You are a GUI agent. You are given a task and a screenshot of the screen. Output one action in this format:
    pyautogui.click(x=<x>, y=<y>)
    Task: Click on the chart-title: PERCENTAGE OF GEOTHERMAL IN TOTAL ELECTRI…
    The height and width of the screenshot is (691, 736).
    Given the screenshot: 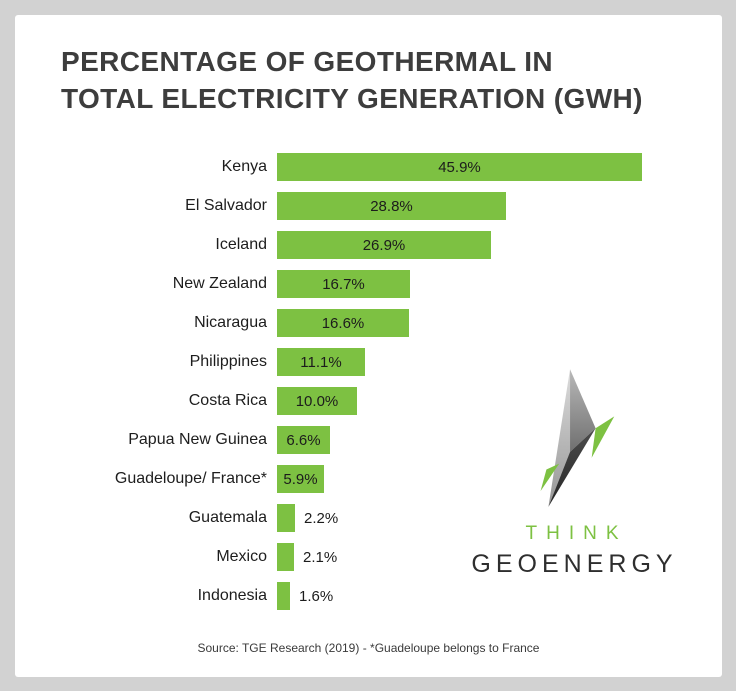 What is the action you would take?
    pyautogui.click(x=352, y=80)
    